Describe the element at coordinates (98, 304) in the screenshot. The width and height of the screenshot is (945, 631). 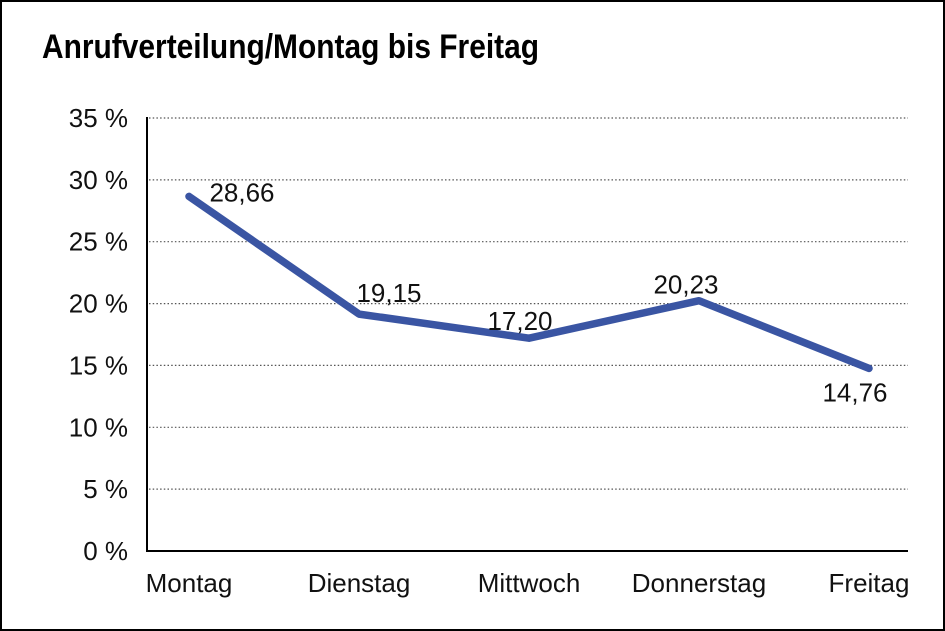
I see `y-axis-tick-label: 20 %` at that location.